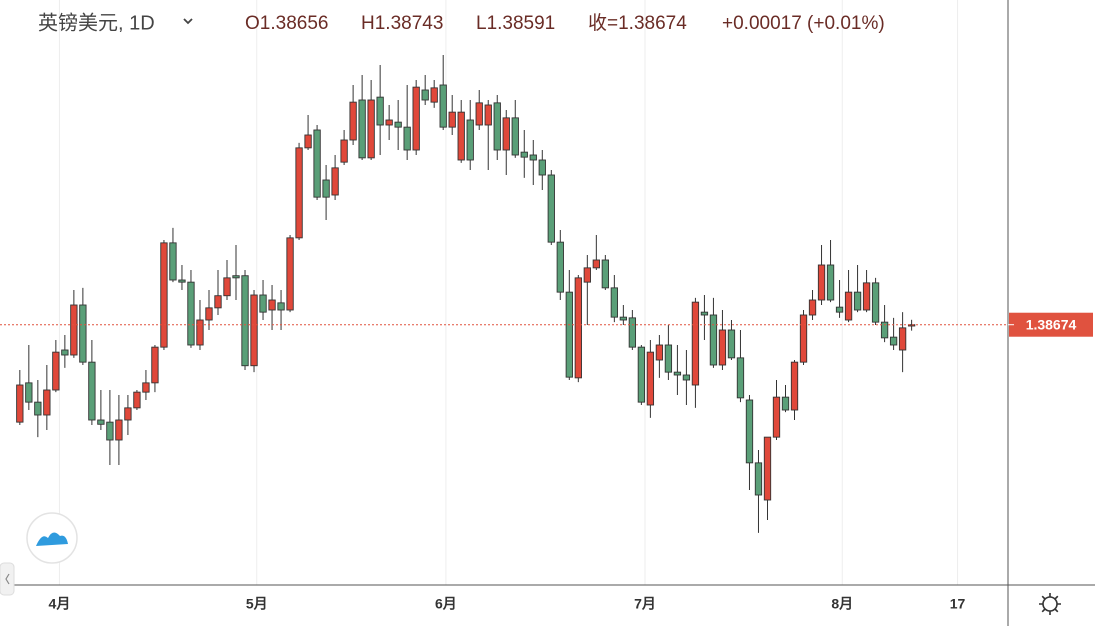 The height and width of the screenshot is (626, 1095). I want to click on logo-button, so click(52, 538).